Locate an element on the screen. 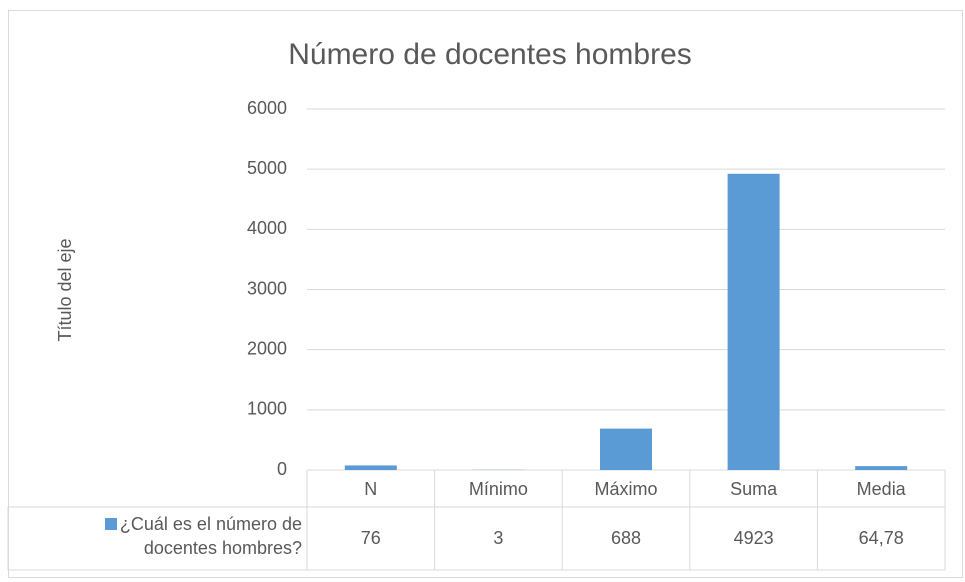 Image resolution: width=965 pixels, height=582 pixels. data-table-value: 3 is located at coordinates (498, 538).